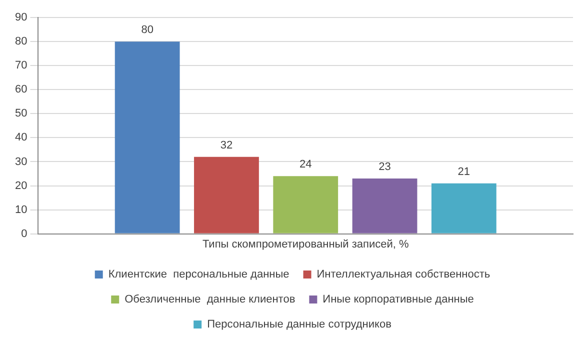  I want to click on data-label: 24, so click(305, 164).